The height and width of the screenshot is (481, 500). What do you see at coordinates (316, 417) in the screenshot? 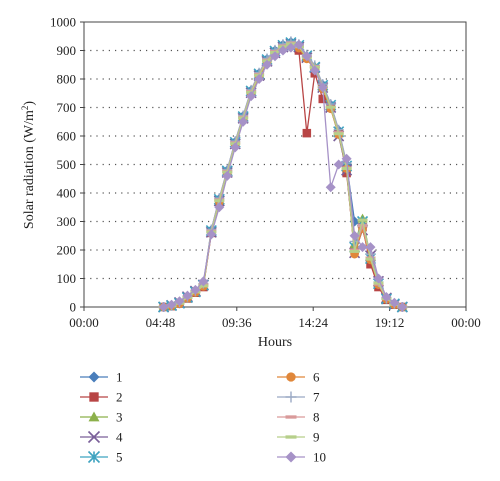
I see `legend-label: 8` at bounding box center [316, 417].